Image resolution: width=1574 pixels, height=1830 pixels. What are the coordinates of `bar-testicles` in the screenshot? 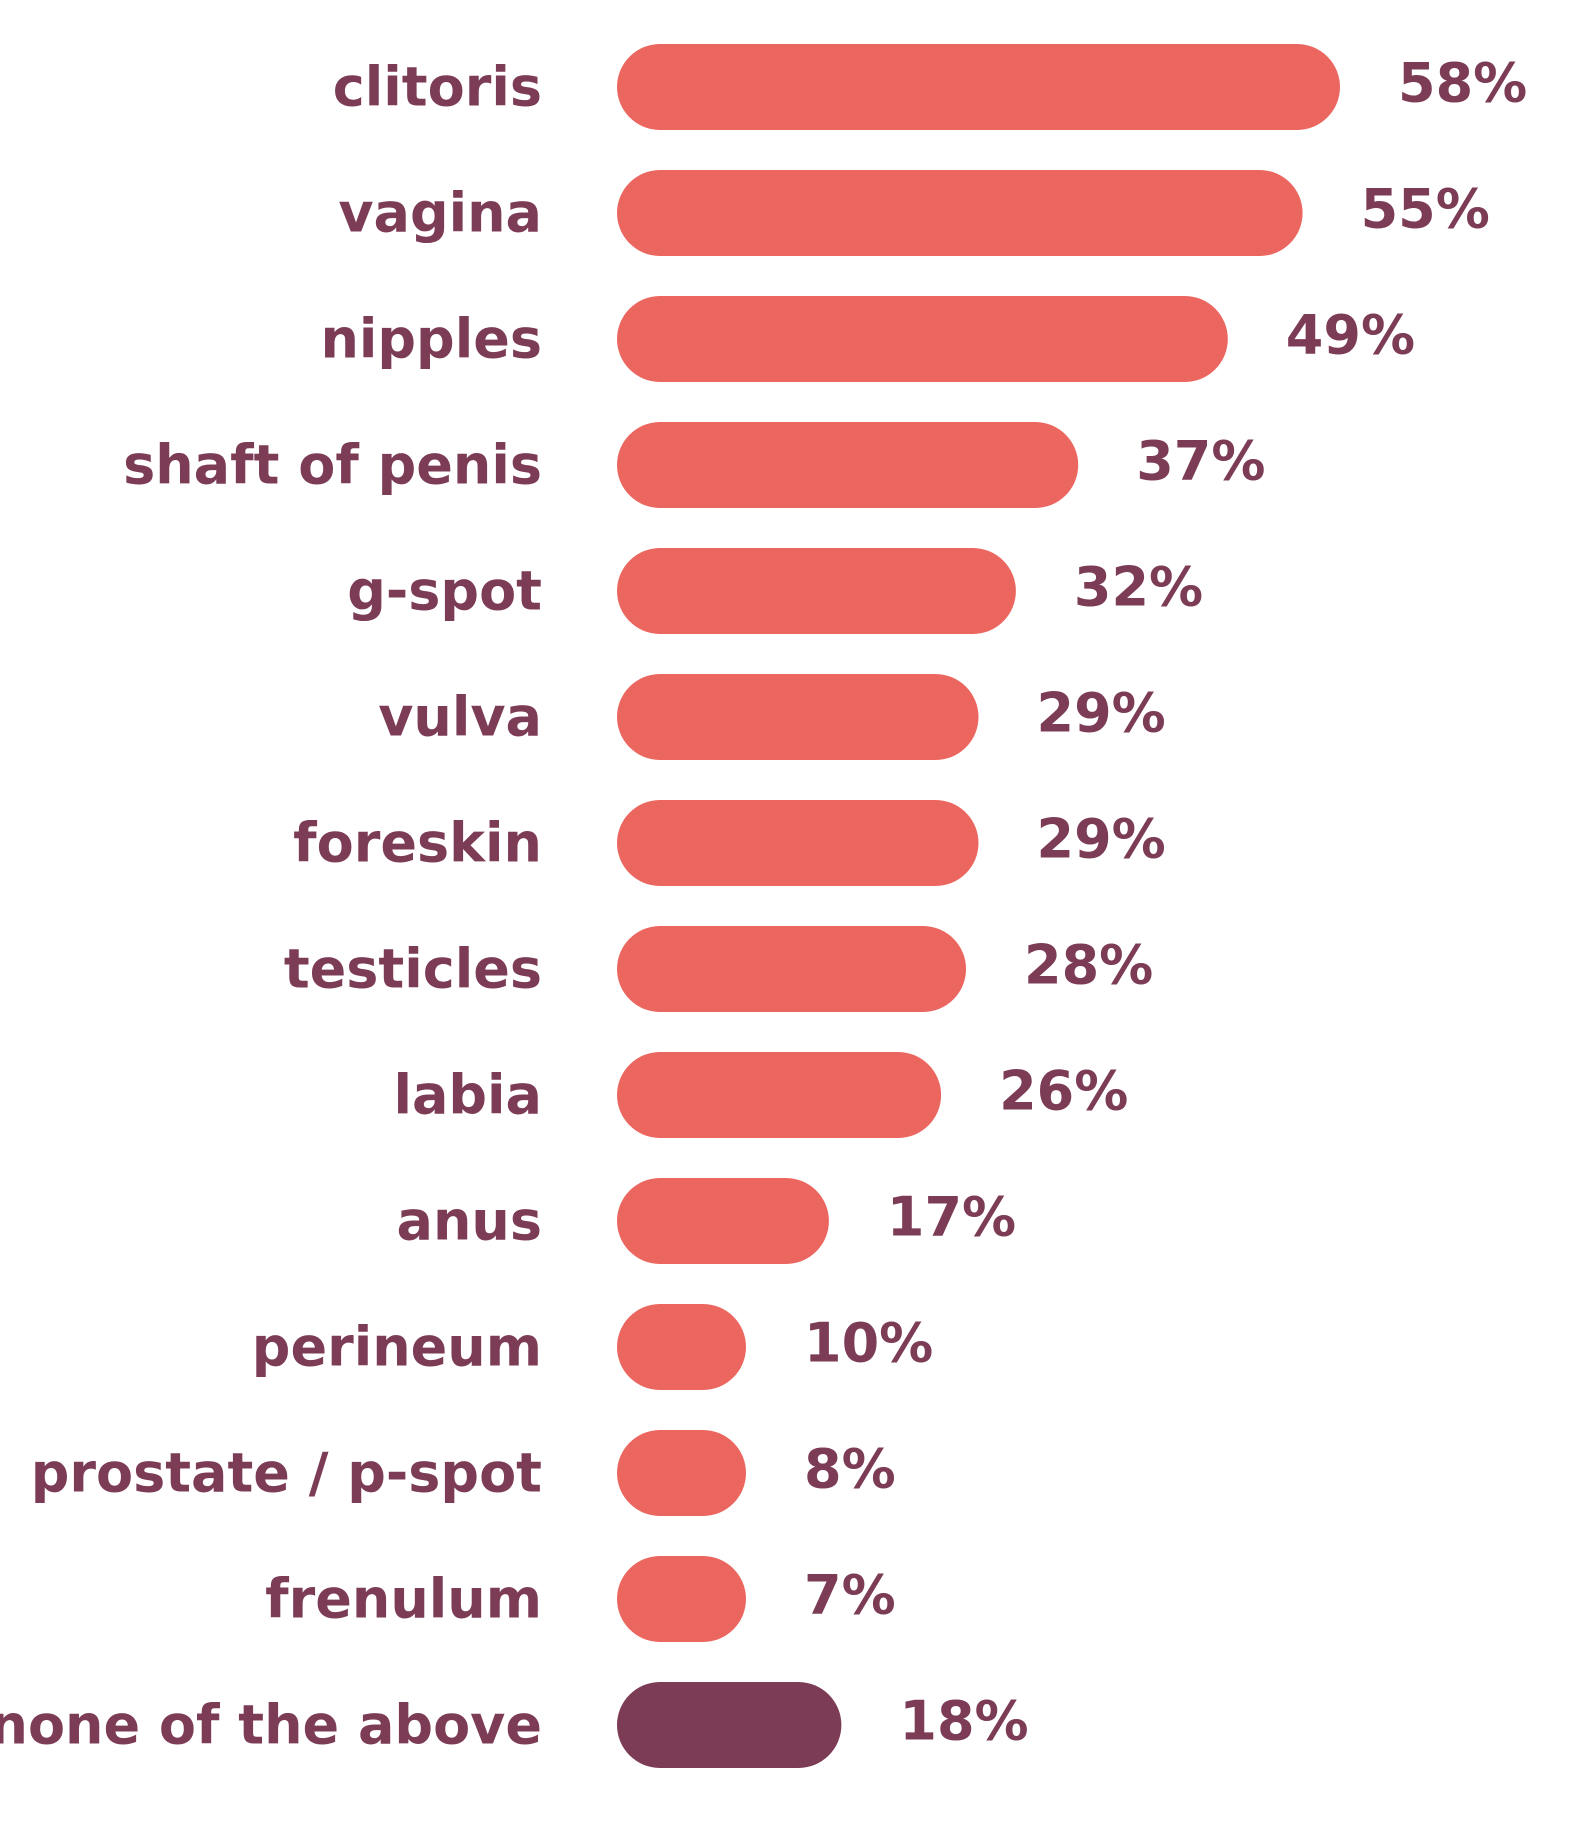 It's located at (792, 969).